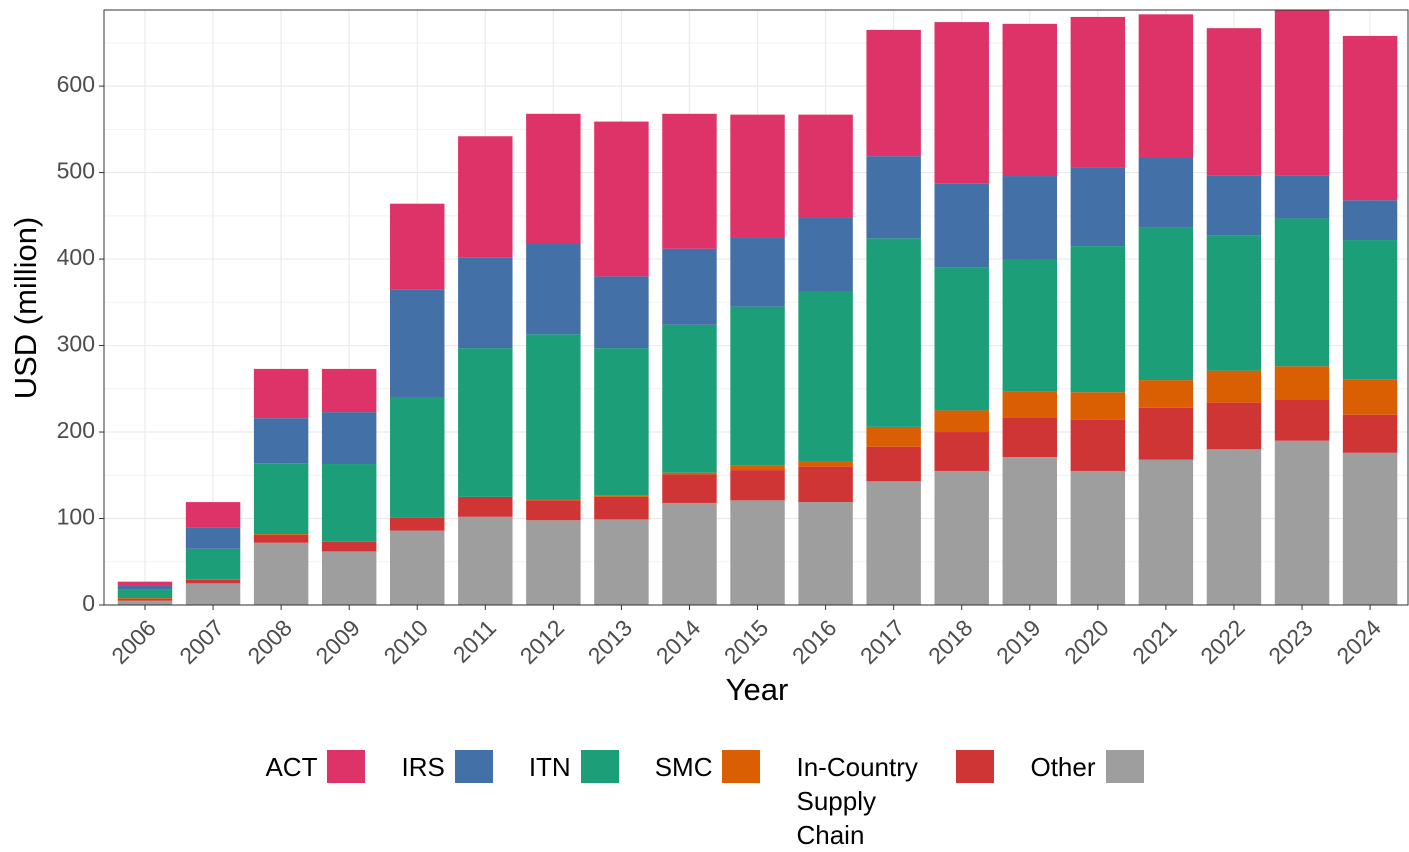  Describe the element at coordinates (76, 257) in the screenshot. I see `y-tick-label: 400` at that location.